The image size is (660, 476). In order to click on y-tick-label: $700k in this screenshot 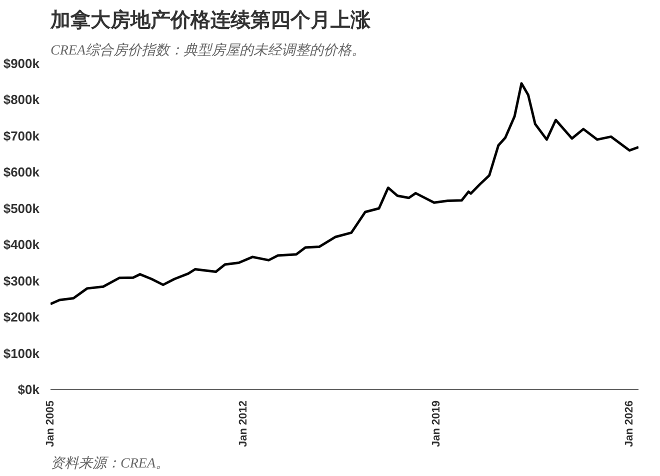, I will do `click(21, 136)`.